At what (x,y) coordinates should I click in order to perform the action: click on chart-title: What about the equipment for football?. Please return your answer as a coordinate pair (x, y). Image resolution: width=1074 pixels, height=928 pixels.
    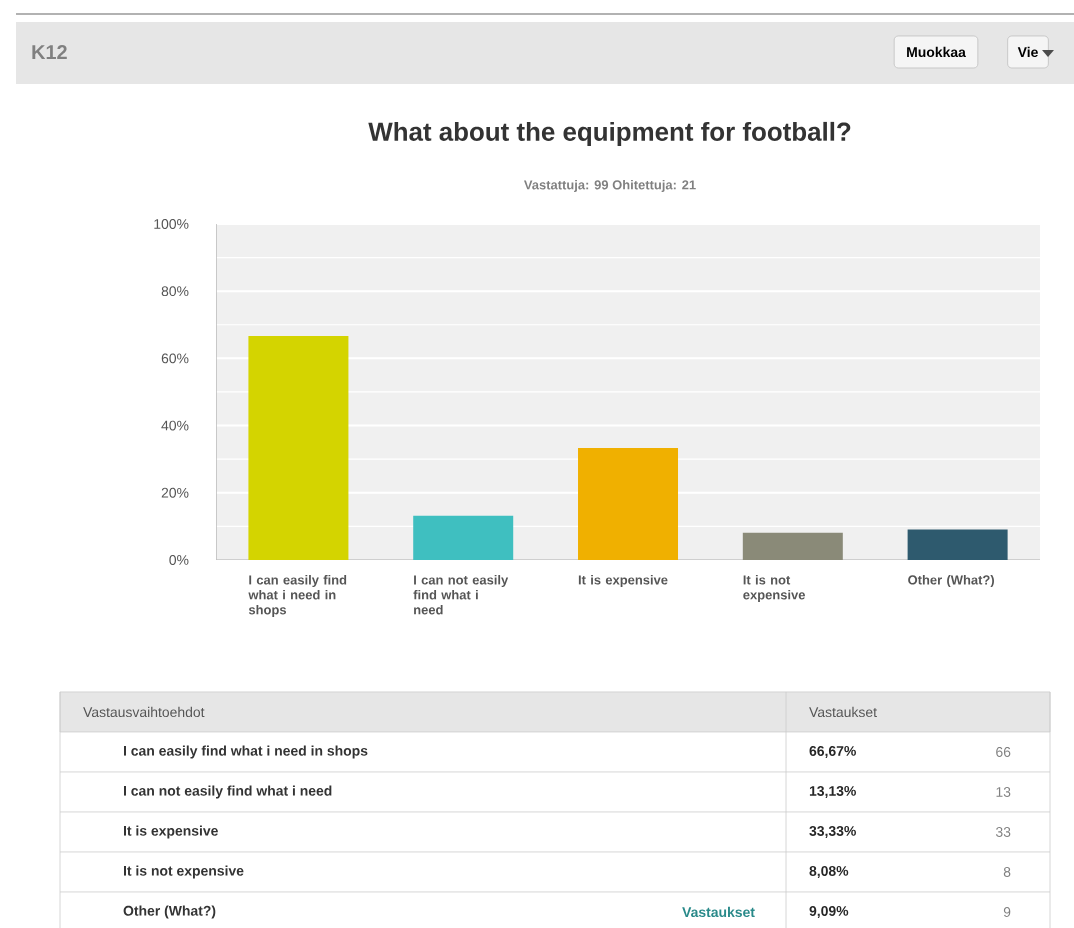
    Looking at the image, I should click on (609, 134).